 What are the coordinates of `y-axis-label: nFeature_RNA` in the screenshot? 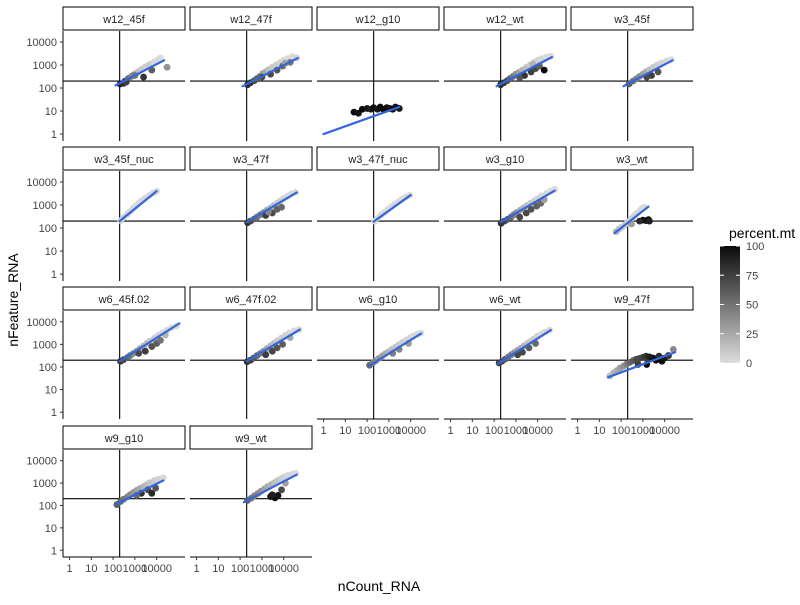 It's located at (13, 300).